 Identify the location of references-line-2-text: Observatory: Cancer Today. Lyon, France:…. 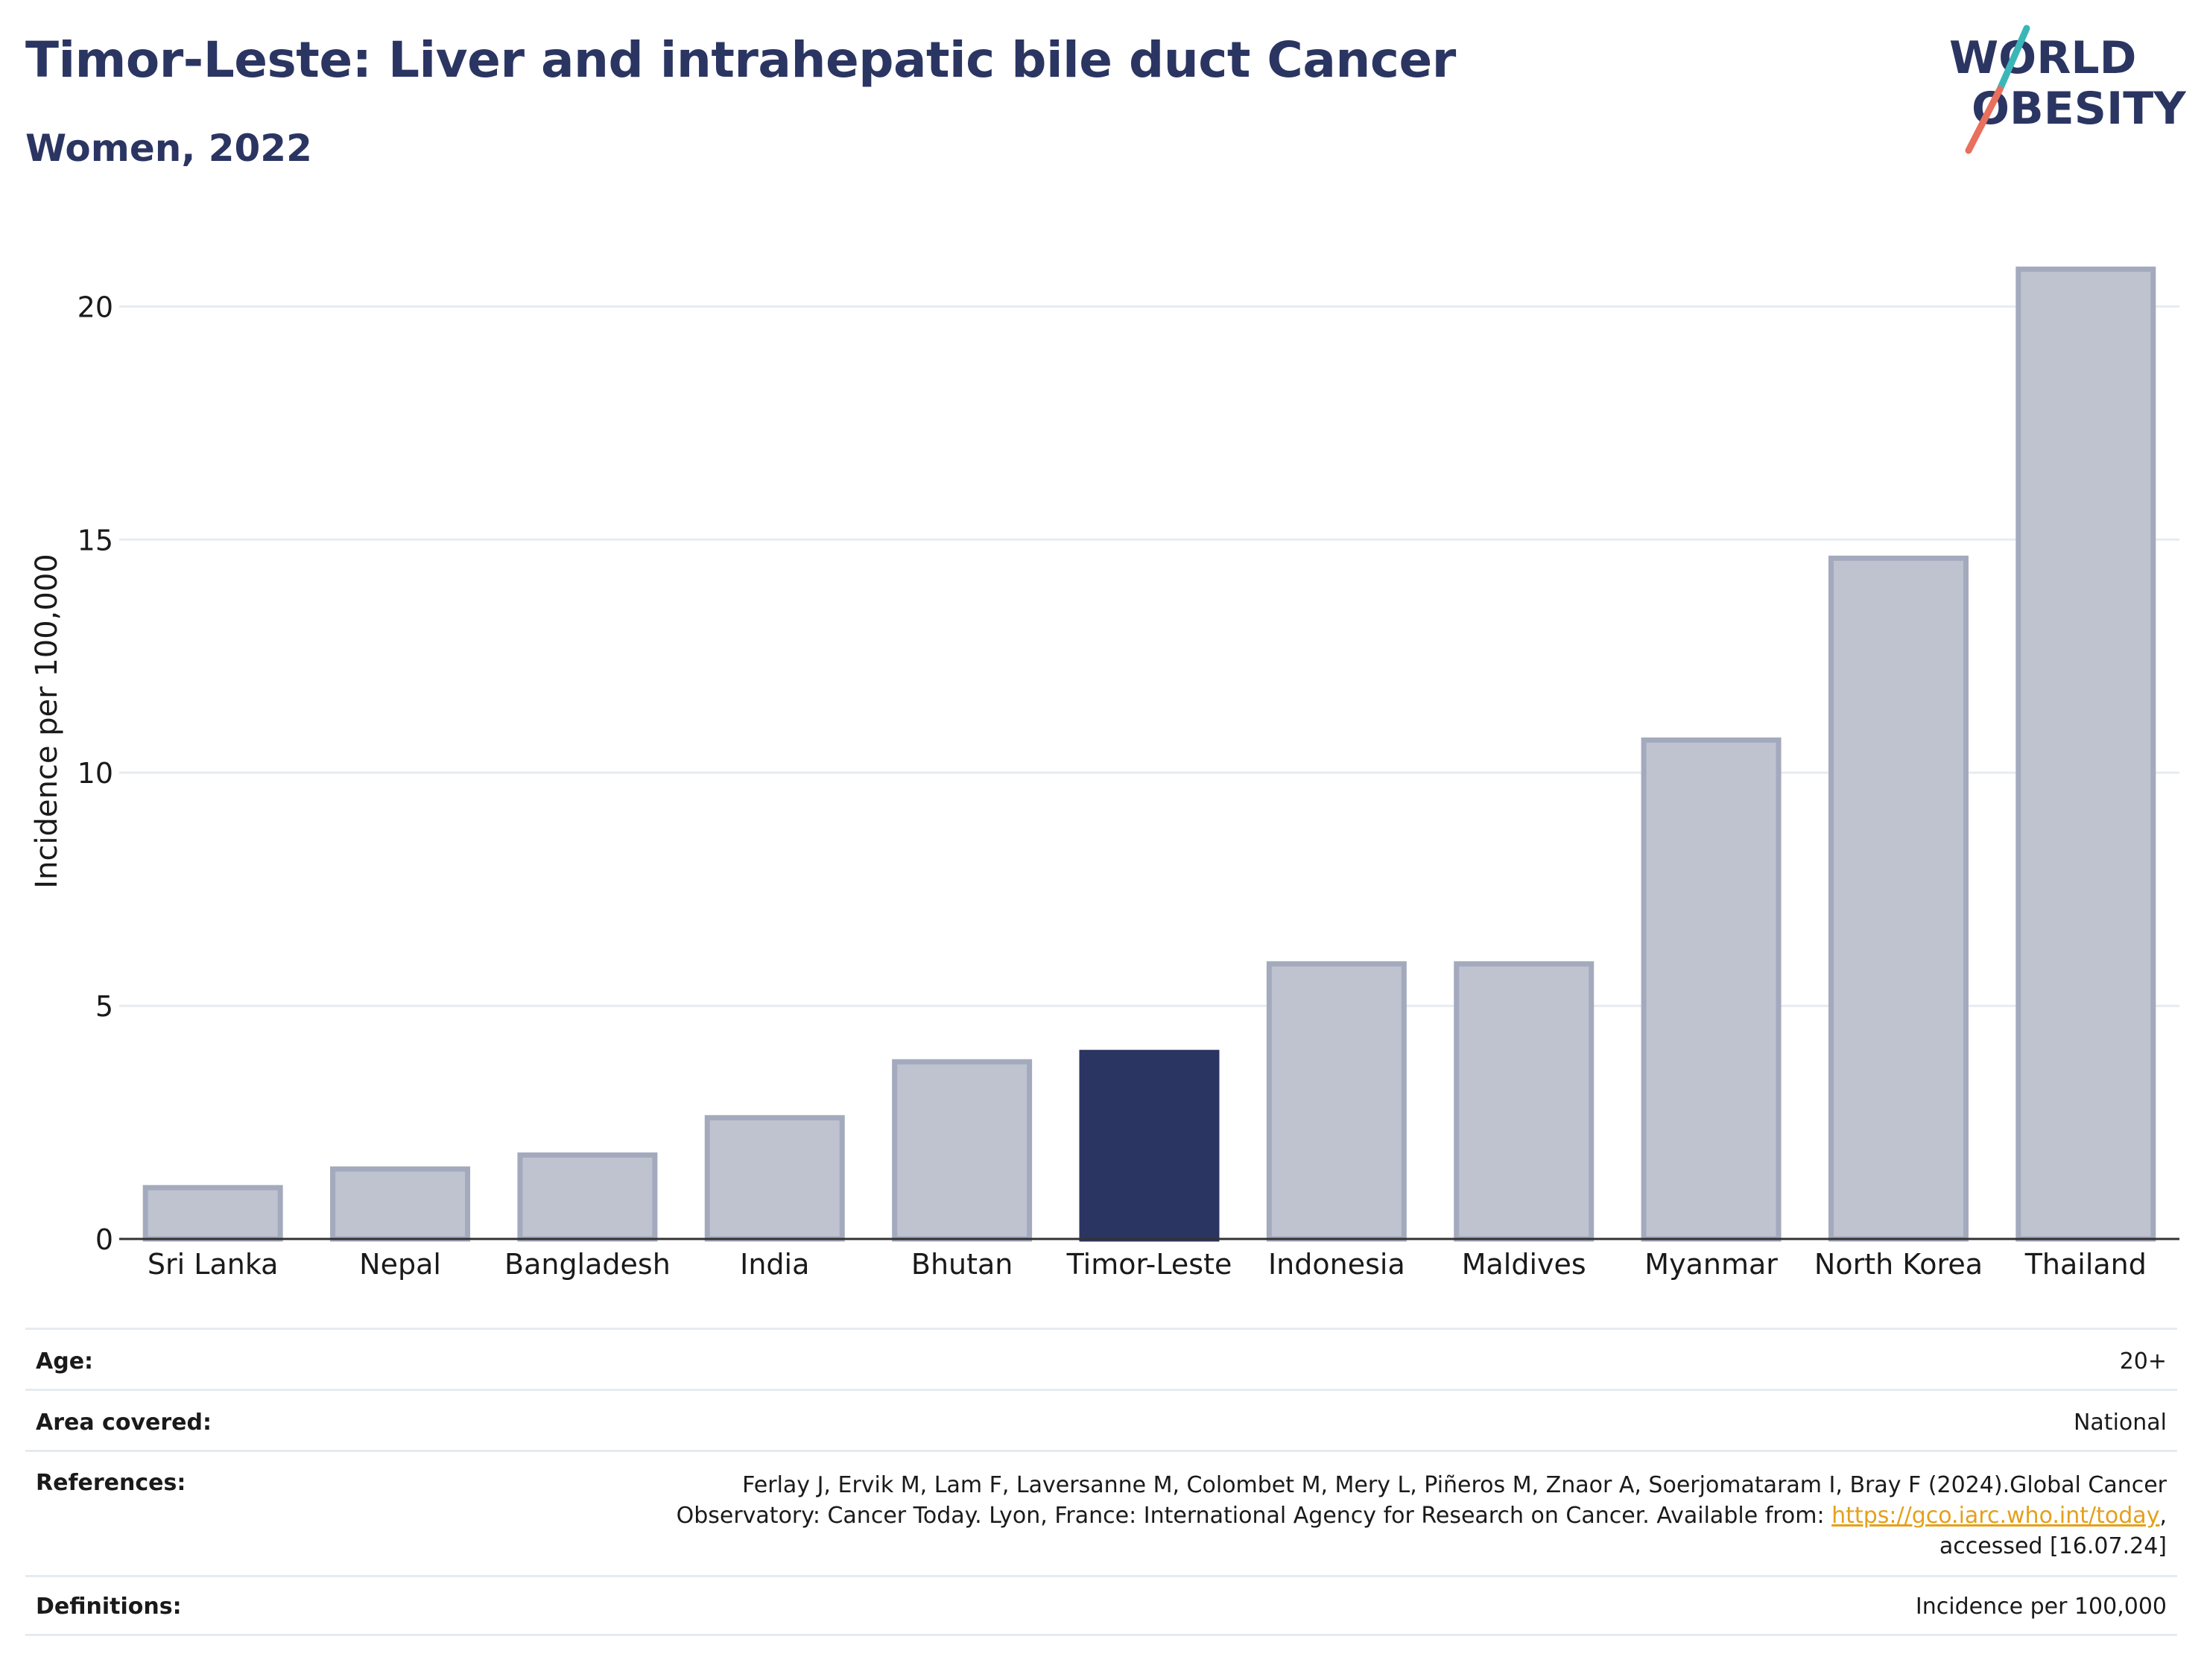
(1254, 1516).